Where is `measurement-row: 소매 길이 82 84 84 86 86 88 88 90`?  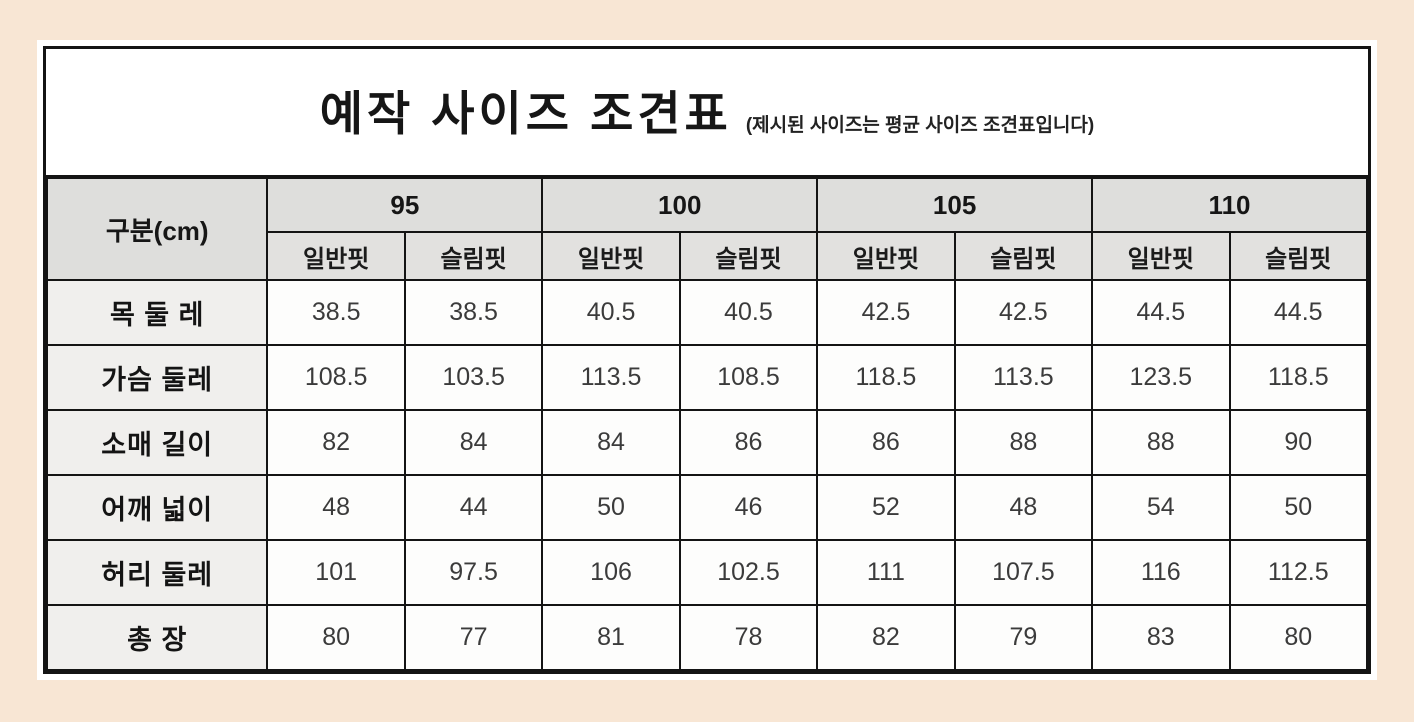
measurement-row: 소매 길이 82 84 84 86 86 88 88 90 is located at coordinates (706, 442).